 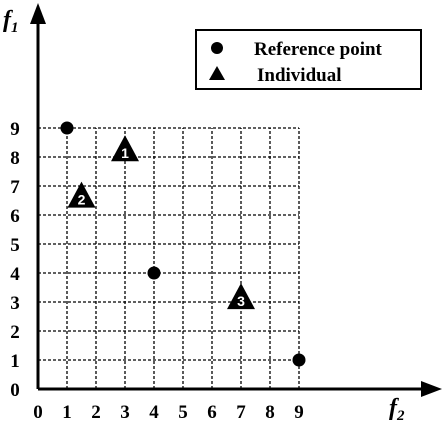 I want to click on y-tick-label: 8, so click(x=15, y=158).